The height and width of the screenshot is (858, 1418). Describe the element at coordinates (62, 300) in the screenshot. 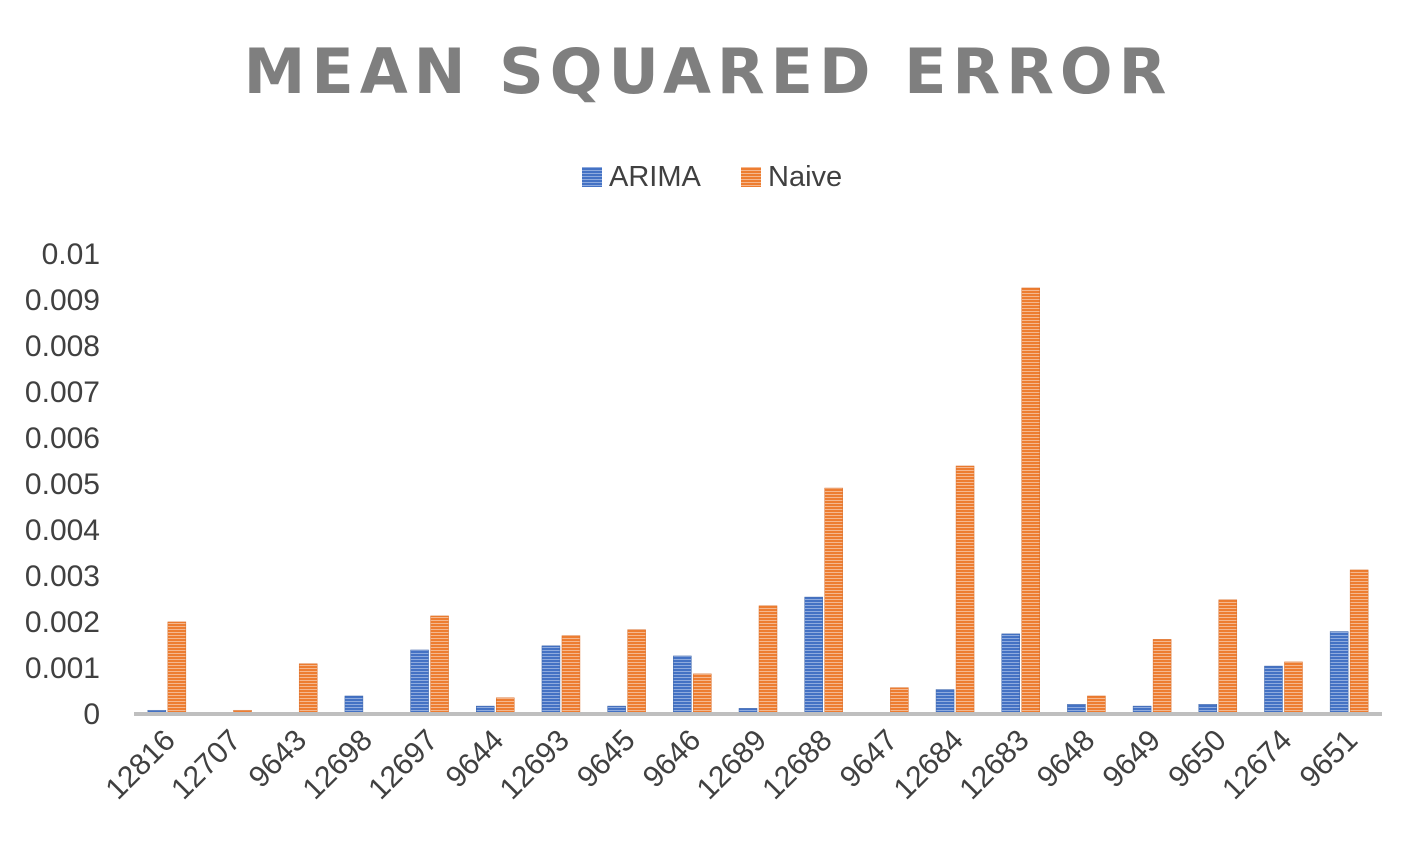

I see `y-tick-label: 0.009` at that location.